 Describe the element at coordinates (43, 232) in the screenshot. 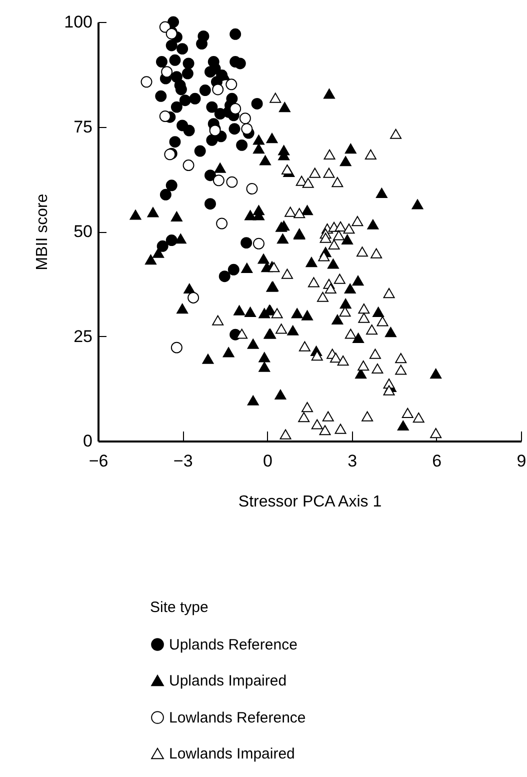

I see `y-axis-title: MBII score` at that location.